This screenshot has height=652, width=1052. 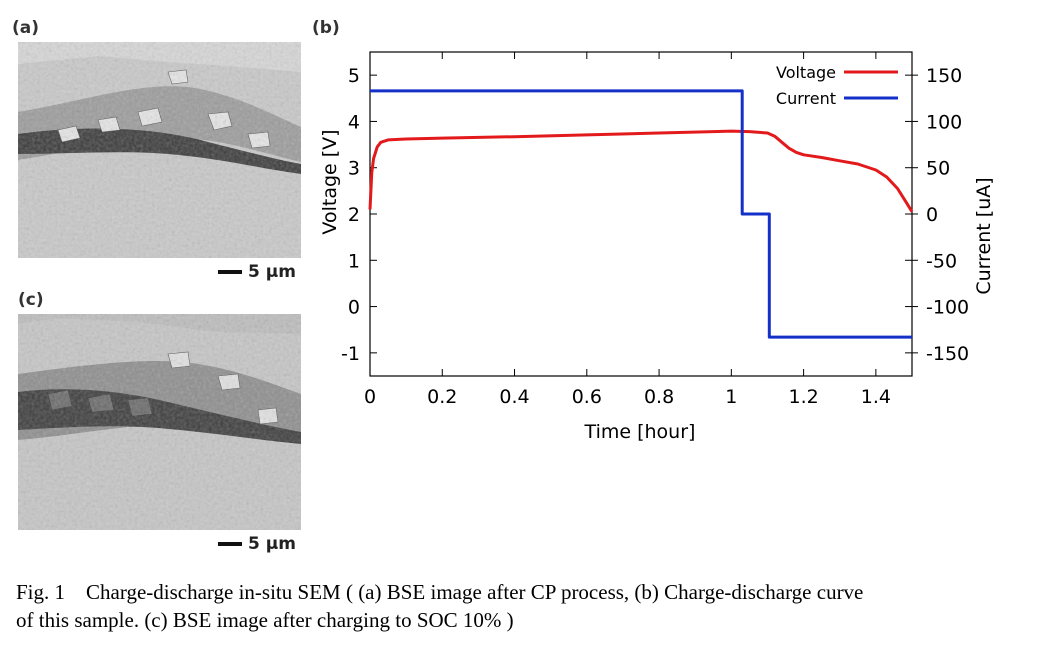 What do you see at coordinates (731, 397) in the screenshot?
I see `x-tick-label: 1` at bounding box center [731, 397].